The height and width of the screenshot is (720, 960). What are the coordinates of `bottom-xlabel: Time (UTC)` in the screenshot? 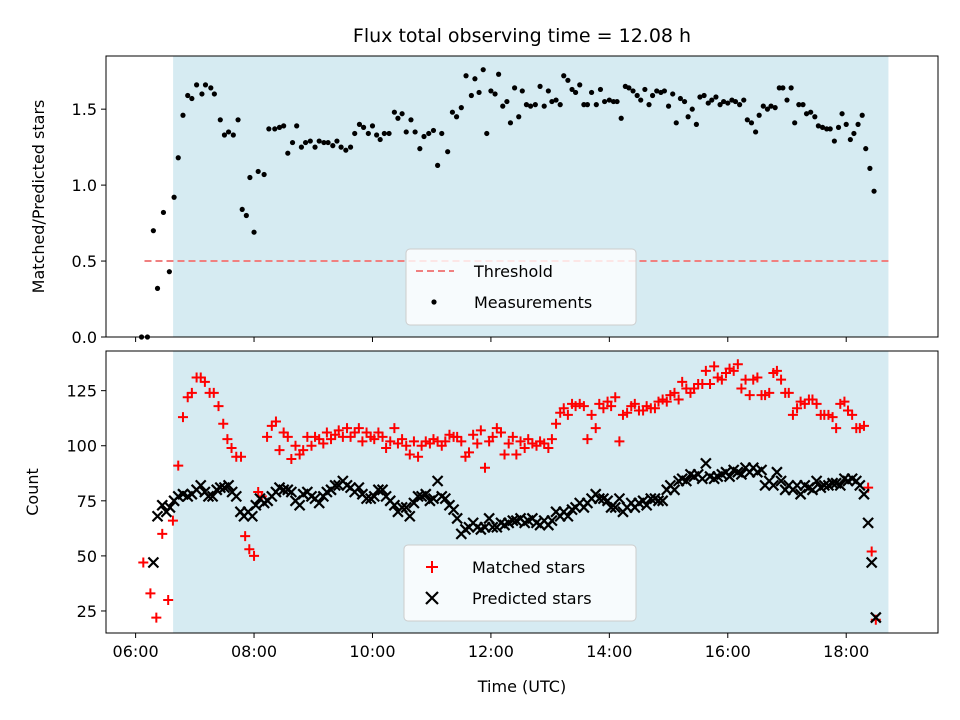 It's located at (521, 686).